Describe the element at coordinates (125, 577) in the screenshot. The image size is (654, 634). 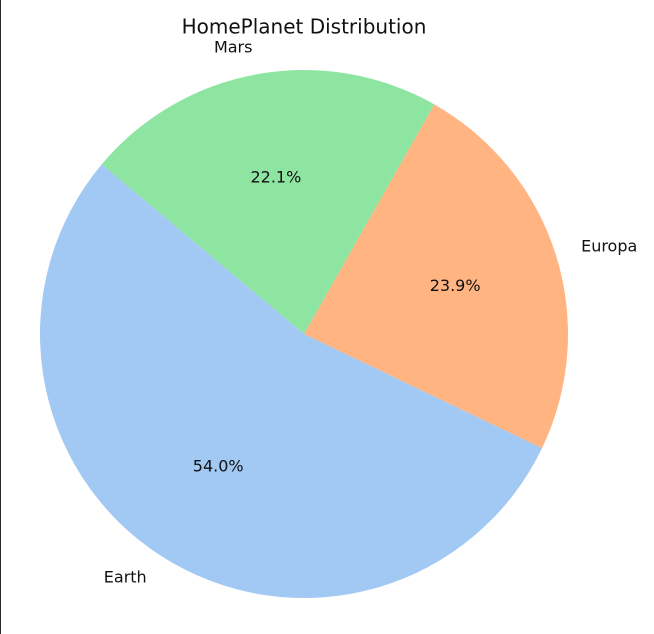
I see `slice-label-earth: Earth` at that location.